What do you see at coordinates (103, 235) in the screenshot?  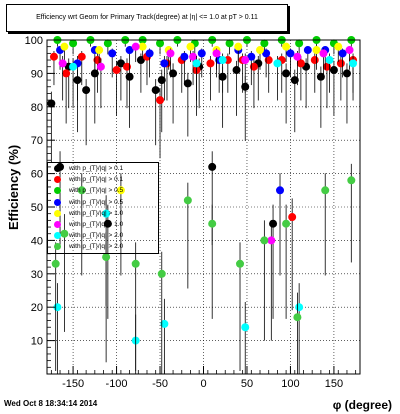 I see `legend-item: with p_{T}/|q| > 2.0` at bounding box center [103, 235].